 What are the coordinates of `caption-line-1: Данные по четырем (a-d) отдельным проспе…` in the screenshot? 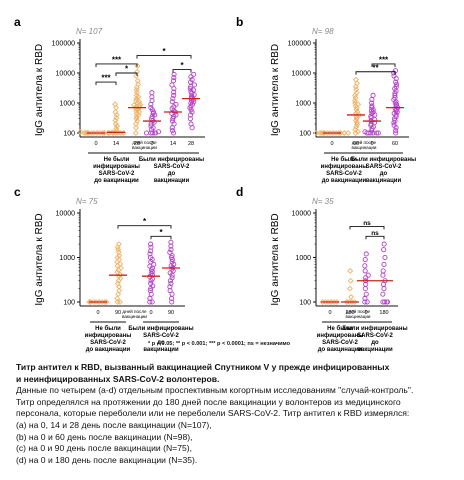 It's located at (215, 390).